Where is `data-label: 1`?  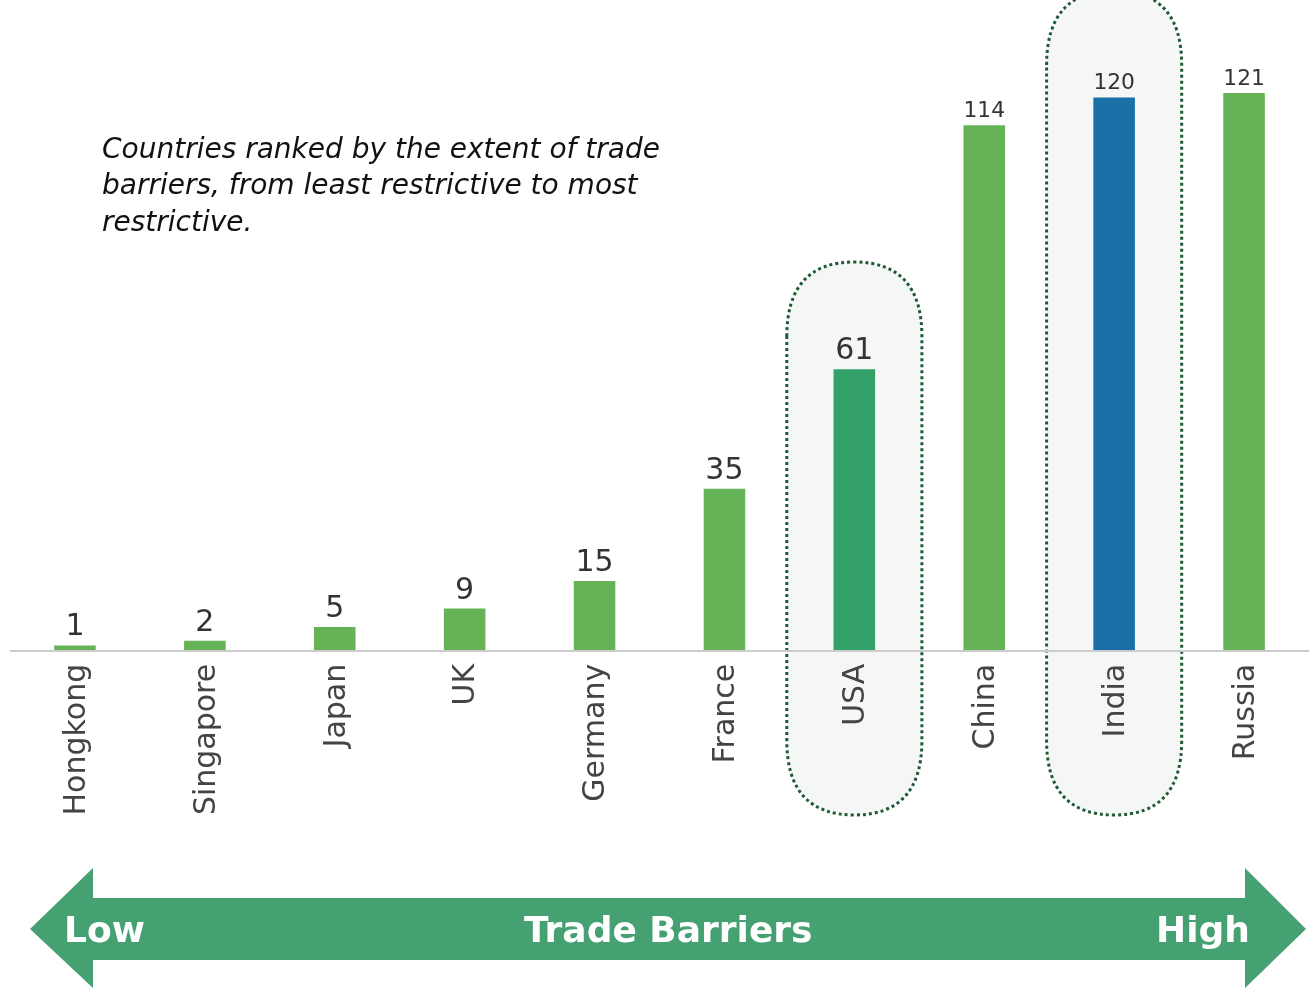 data-label: 1 is located at coordinates (75, 625).